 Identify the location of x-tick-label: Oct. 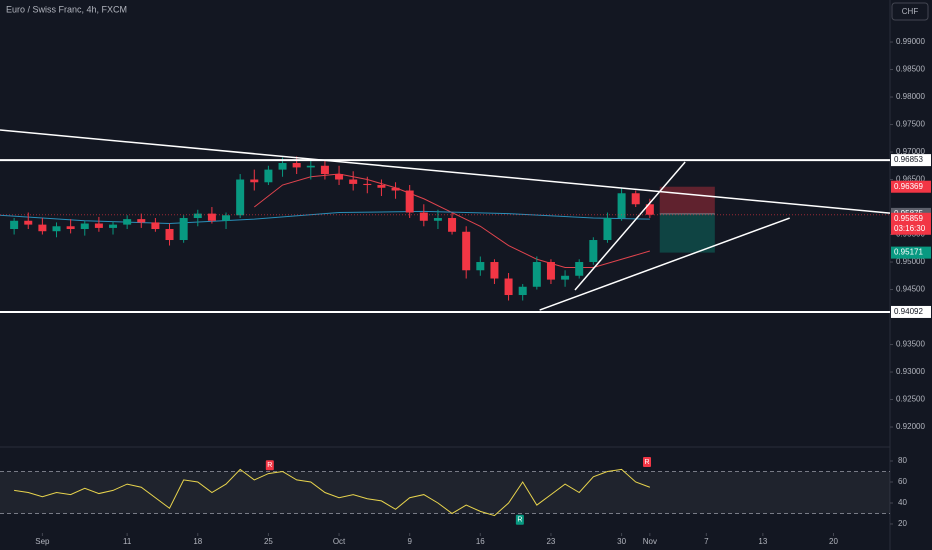
(339, 541).